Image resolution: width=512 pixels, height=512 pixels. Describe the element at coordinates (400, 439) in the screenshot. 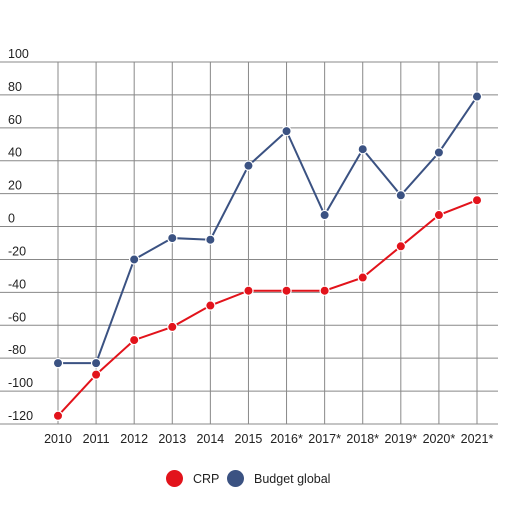

I see `x-tick-label: 2019*` at that location.